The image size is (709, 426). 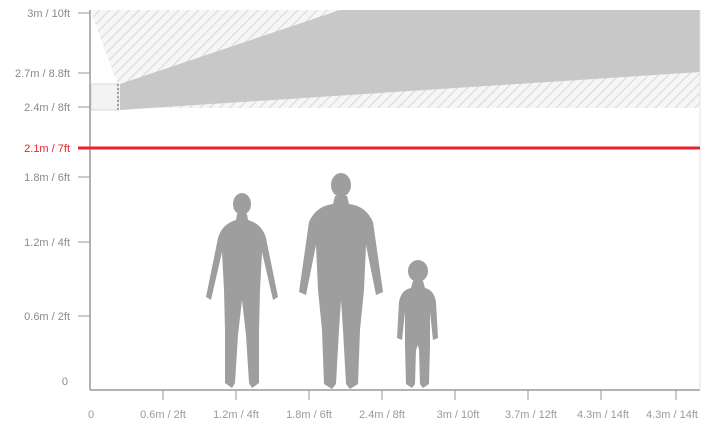 What do you see at coordinates (417, 324) in the screenshot?
I see `child-silhouette` at bounding box center [417, 324].